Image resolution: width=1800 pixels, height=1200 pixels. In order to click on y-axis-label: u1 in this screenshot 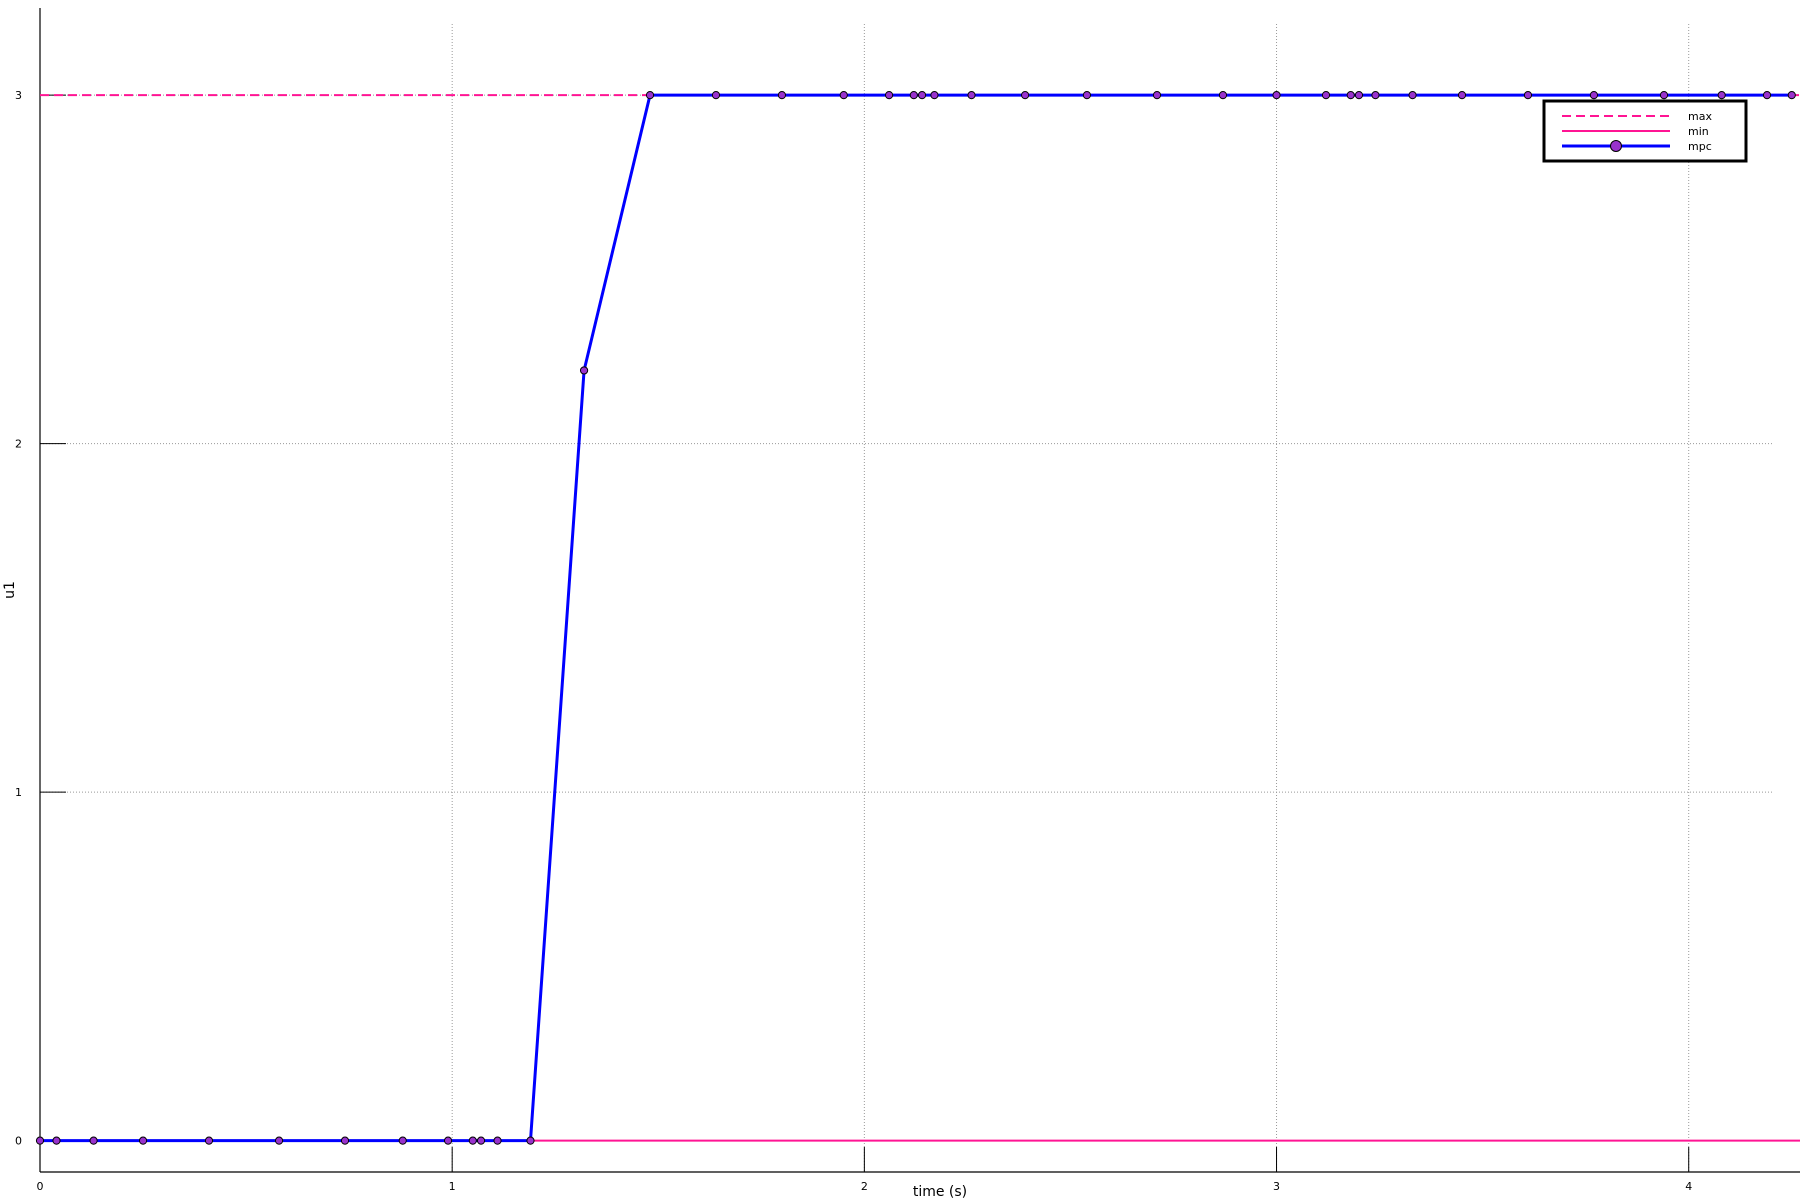, I will do `click(10, 590)`.